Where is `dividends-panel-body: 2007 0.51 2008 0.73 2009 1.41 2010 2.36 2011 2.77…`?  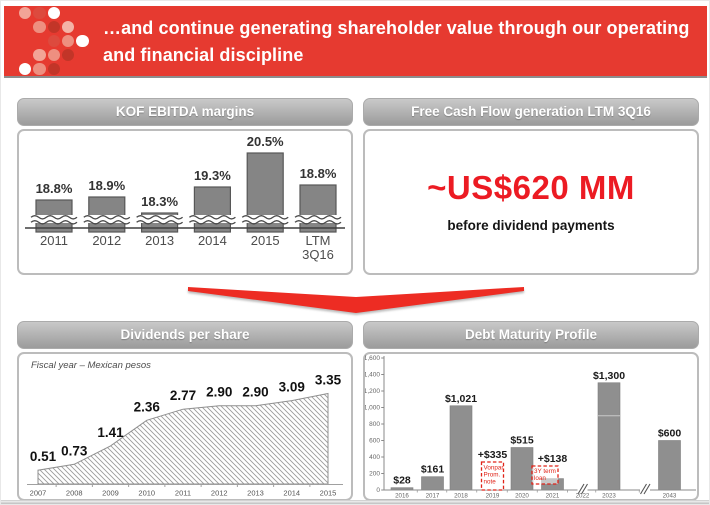
dividends-panel-body: 2007 0.51 2008 0.73 2009 1.41 2010 2.36 2011 2.77… is located at coordinates (185, 426).